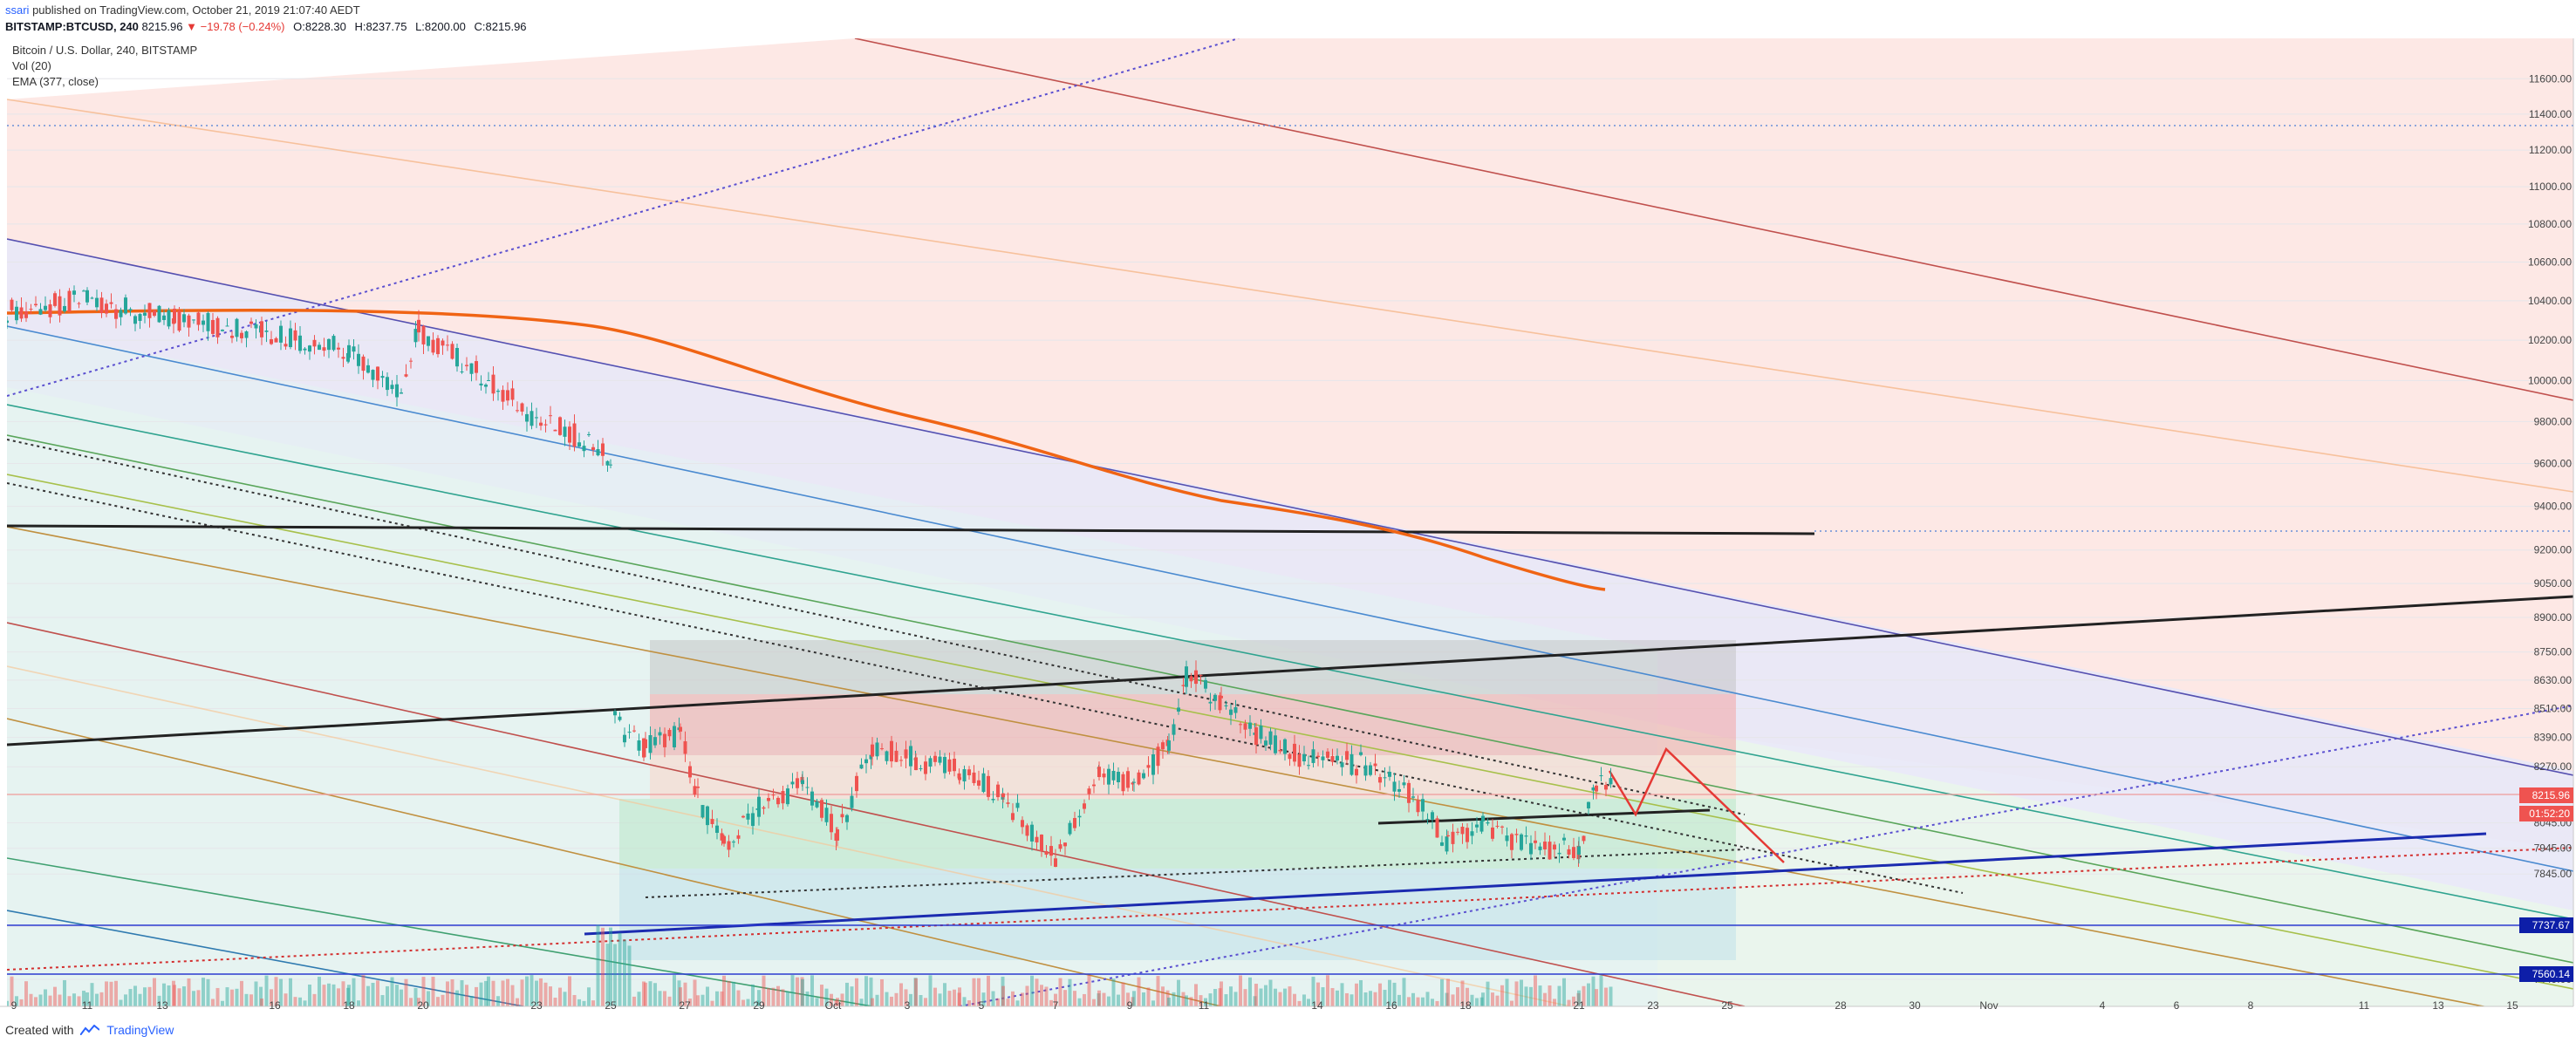 The height and width of the screenshot is (1043, 2576). I want to click on tradingview-brand: TradingView, so click(140, 1030).